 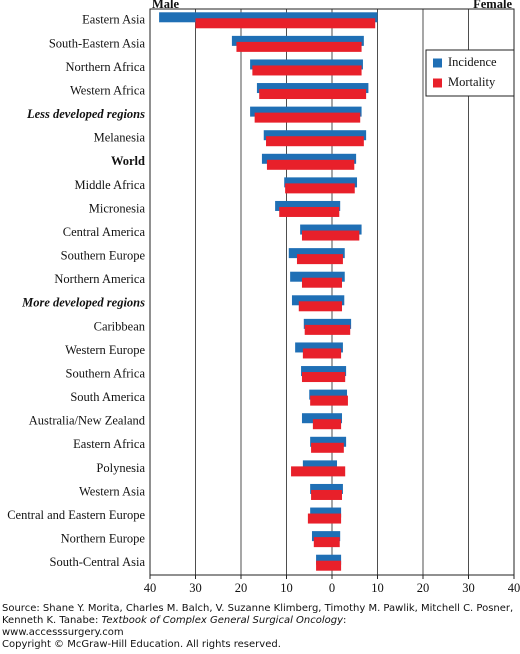 I want to click on category-label: Less developed regions, so click(x=85, y=114).